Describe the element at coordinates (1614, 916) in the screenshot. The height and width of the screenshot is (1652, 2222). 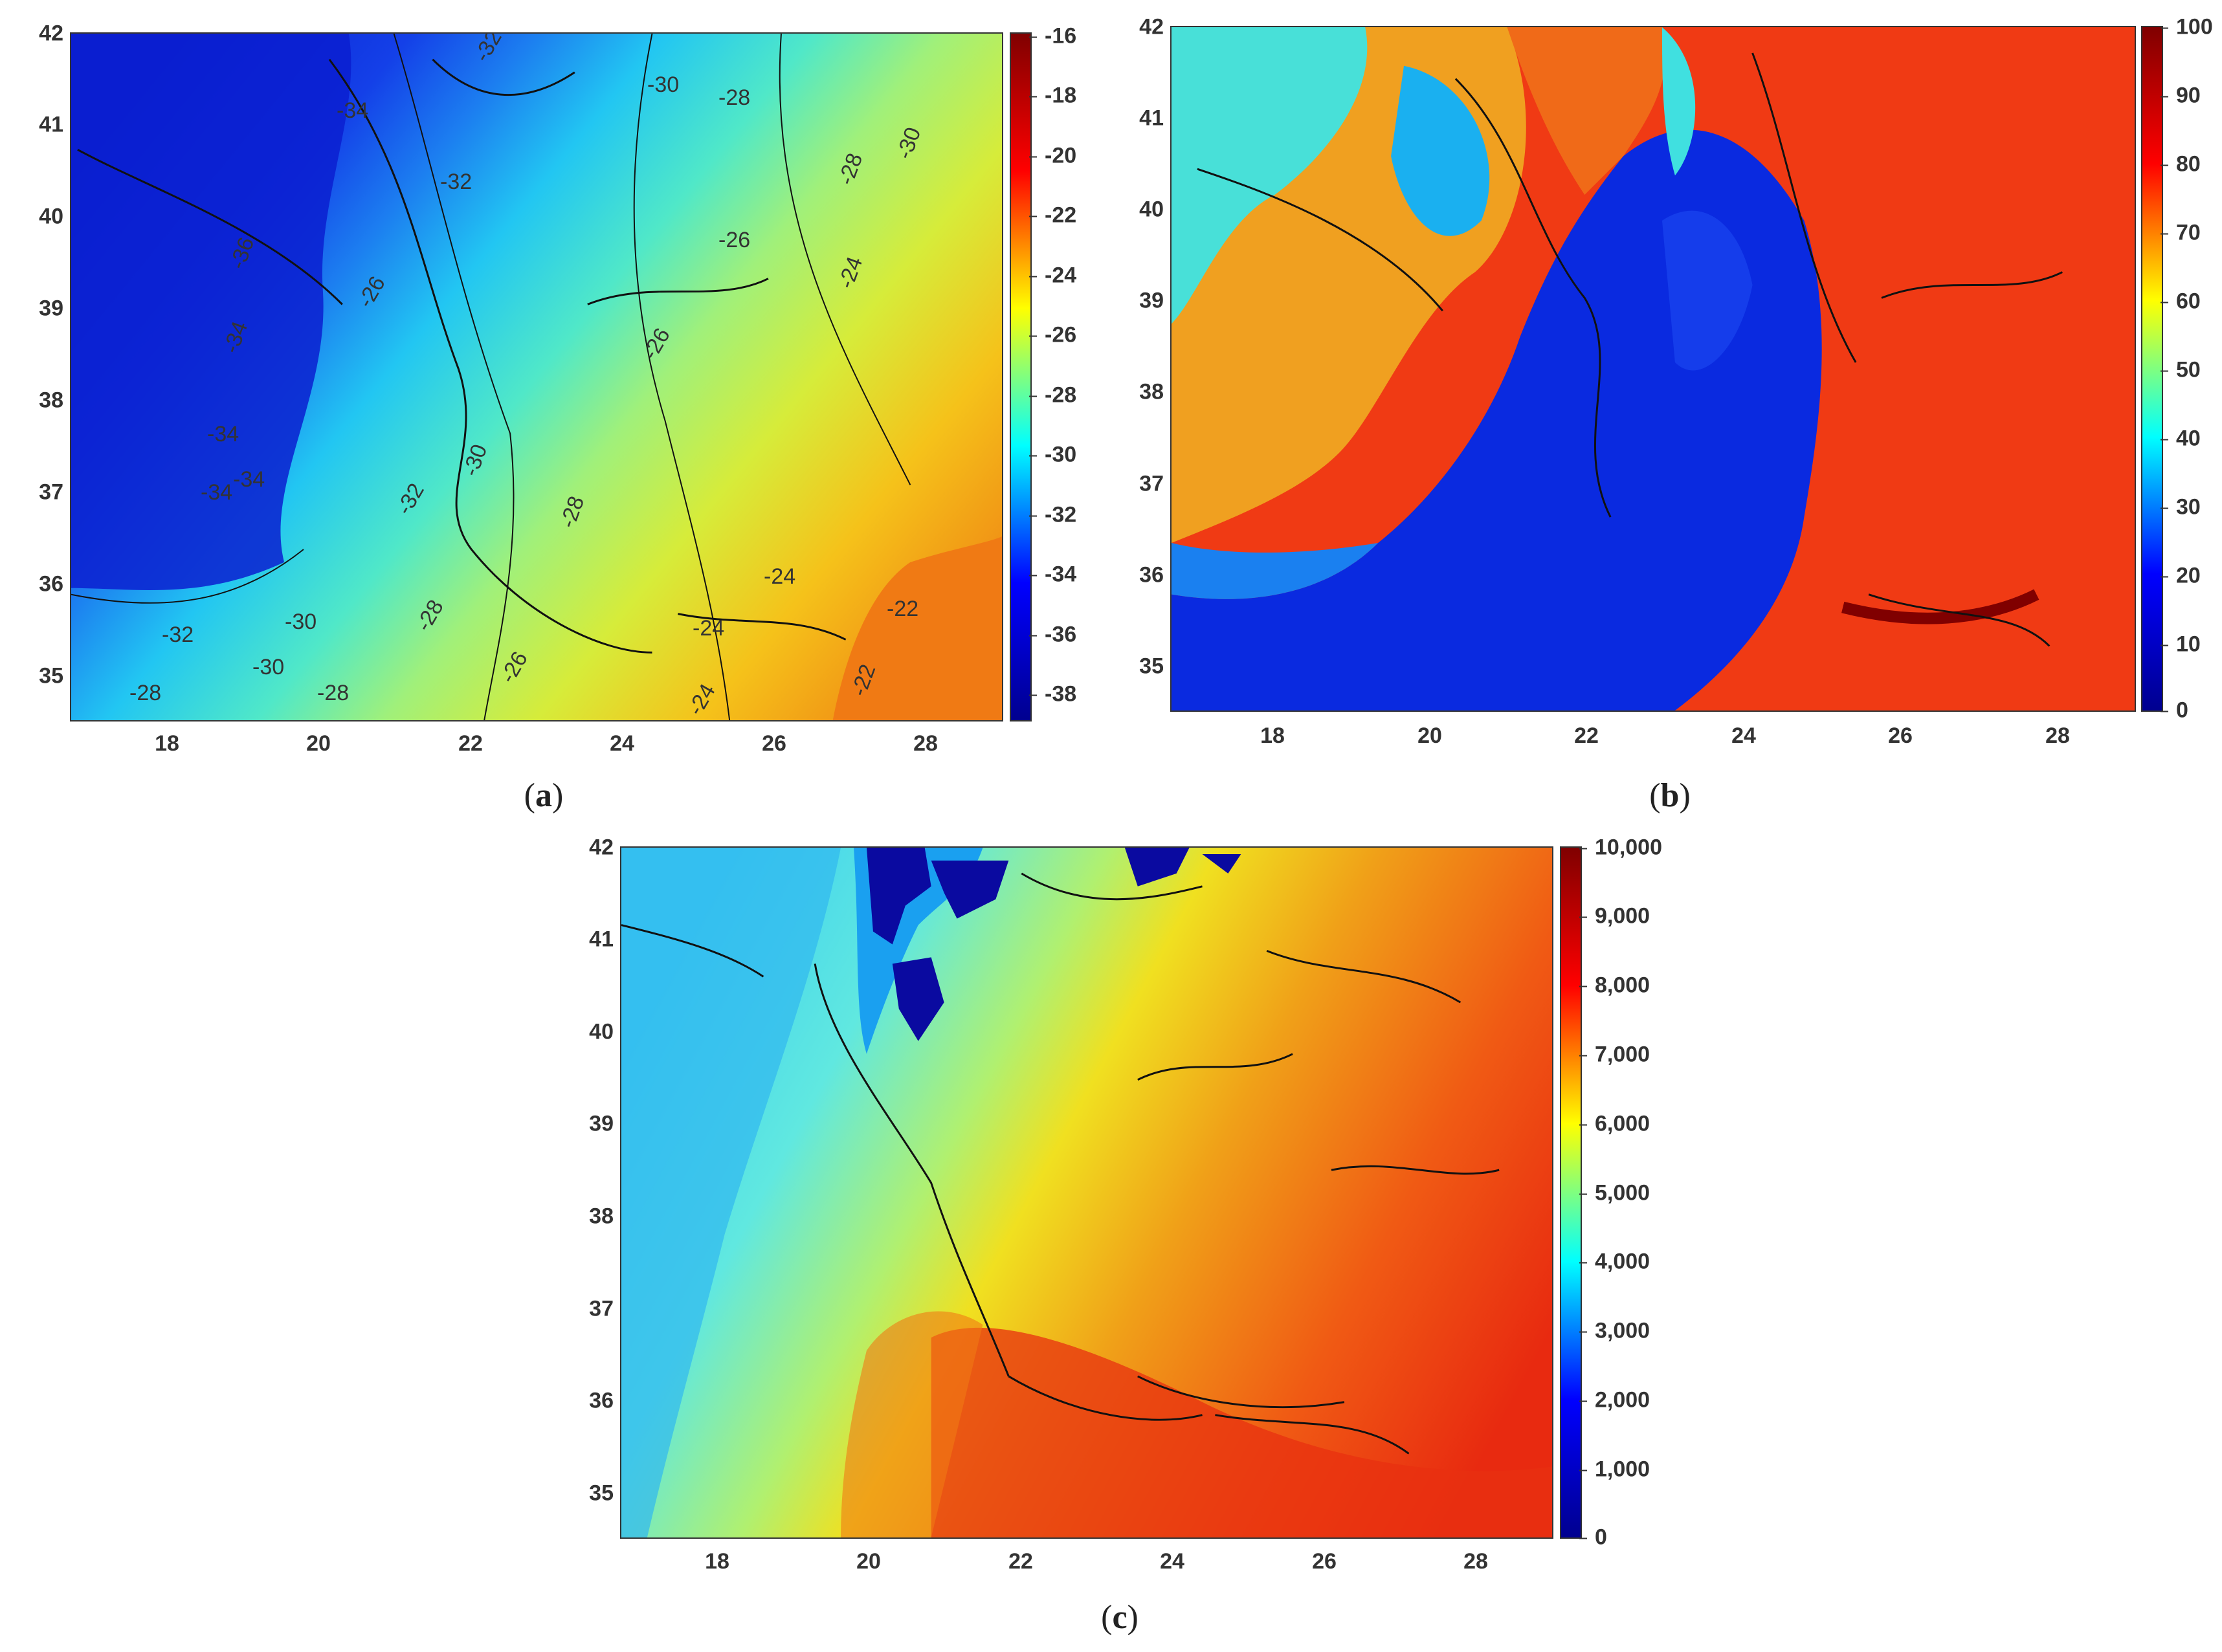
I see `colorbar-tick-label: 9,000` at that location.